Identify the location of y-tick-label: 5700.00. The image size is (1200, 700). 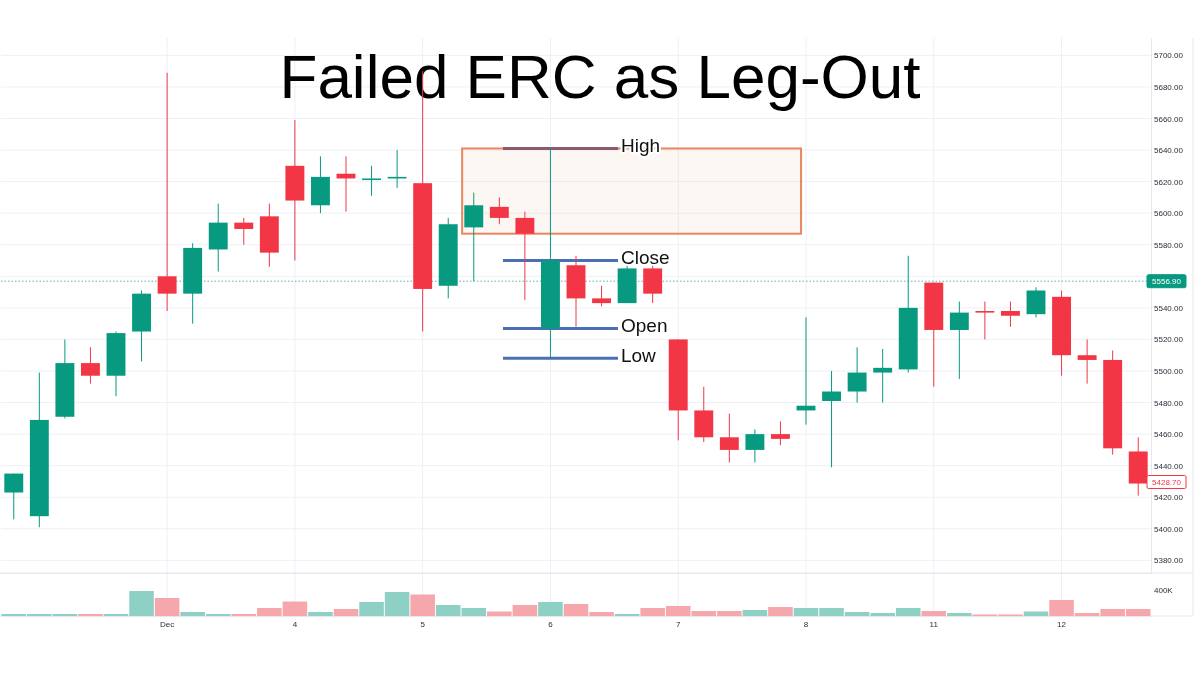
(1169, 56).